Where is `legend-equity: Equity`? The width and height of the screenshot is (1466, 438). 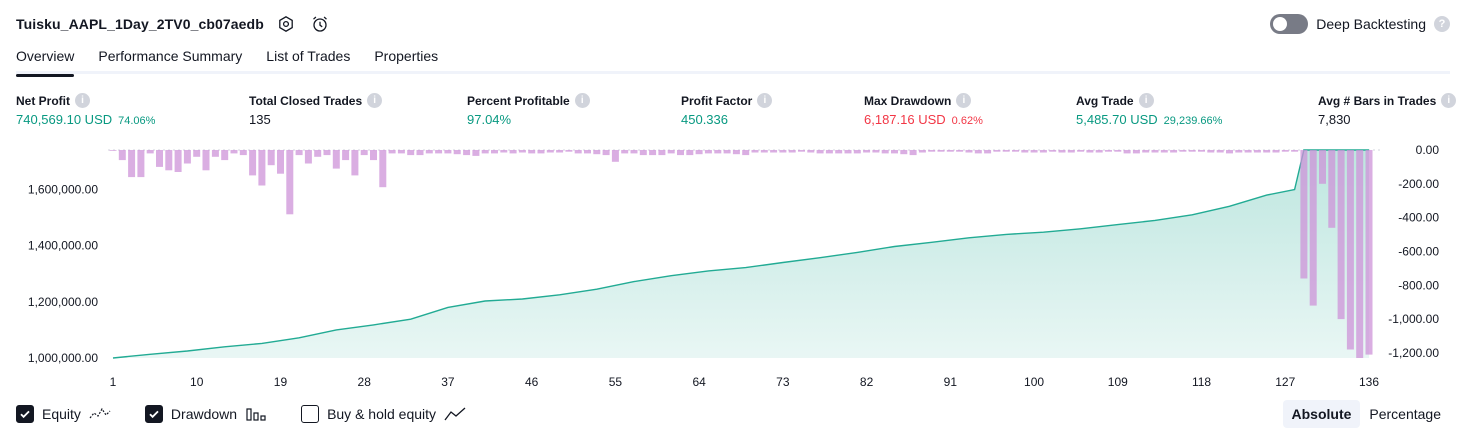
legend-equity: Equity is located at coordinates (63, 414).